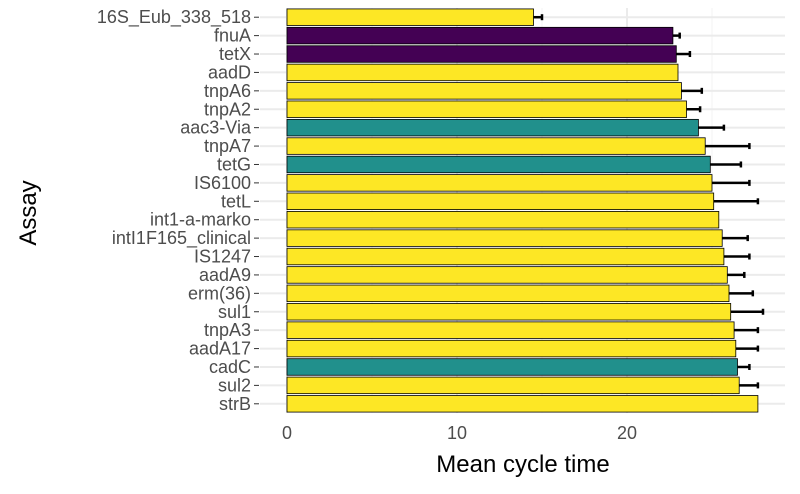  I want to click on y-tick-label: IS1247, so click(222, 257).